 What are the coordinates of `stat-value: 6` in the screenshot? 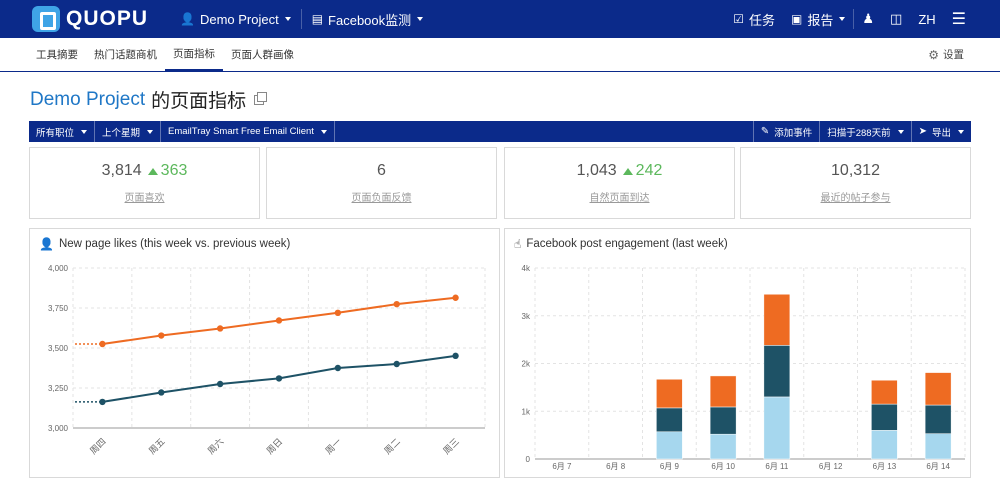 It's located at (381, 170).